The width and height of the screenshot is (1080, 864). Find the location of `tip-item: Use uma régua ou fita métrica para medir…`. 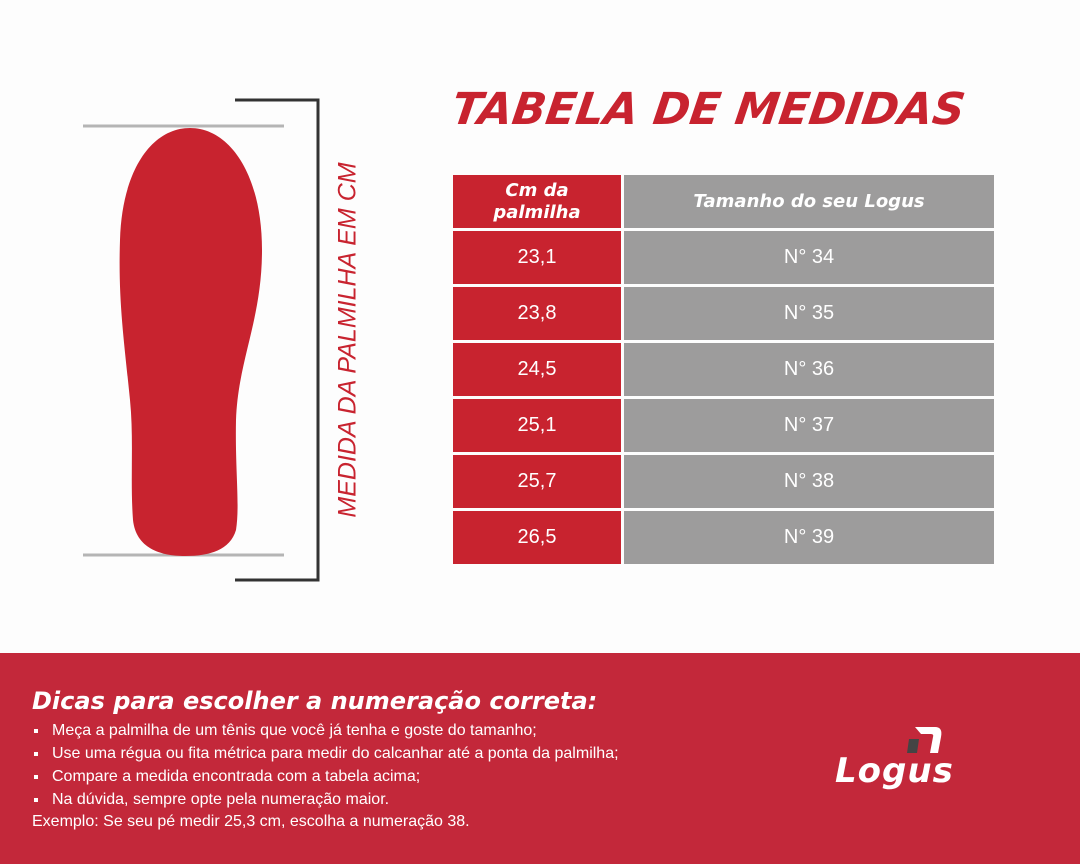

tip-item: Use uma régua ou fita métrica para medir… is located at coordinates (325, 753).